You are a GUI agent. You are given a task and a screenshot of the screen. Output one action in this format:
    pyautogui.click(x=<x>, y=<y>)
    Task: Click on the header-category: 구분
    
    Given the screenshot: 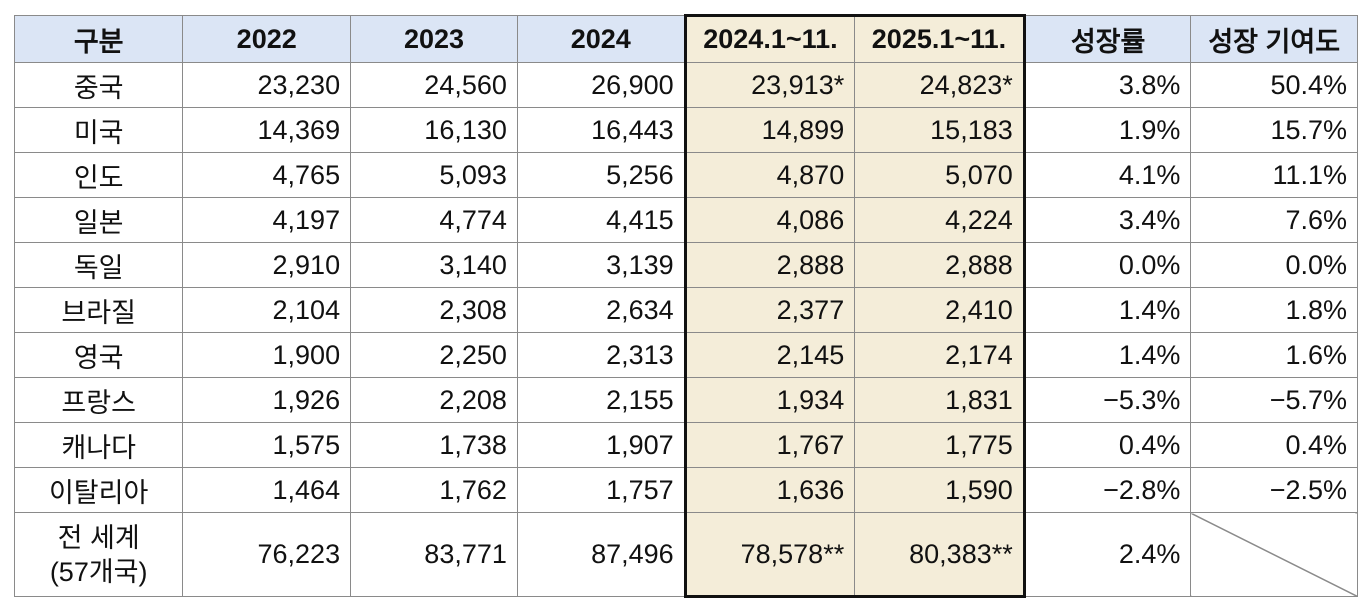 What is the action you would take?
    pyautogui.click(x=98, y=39)
    